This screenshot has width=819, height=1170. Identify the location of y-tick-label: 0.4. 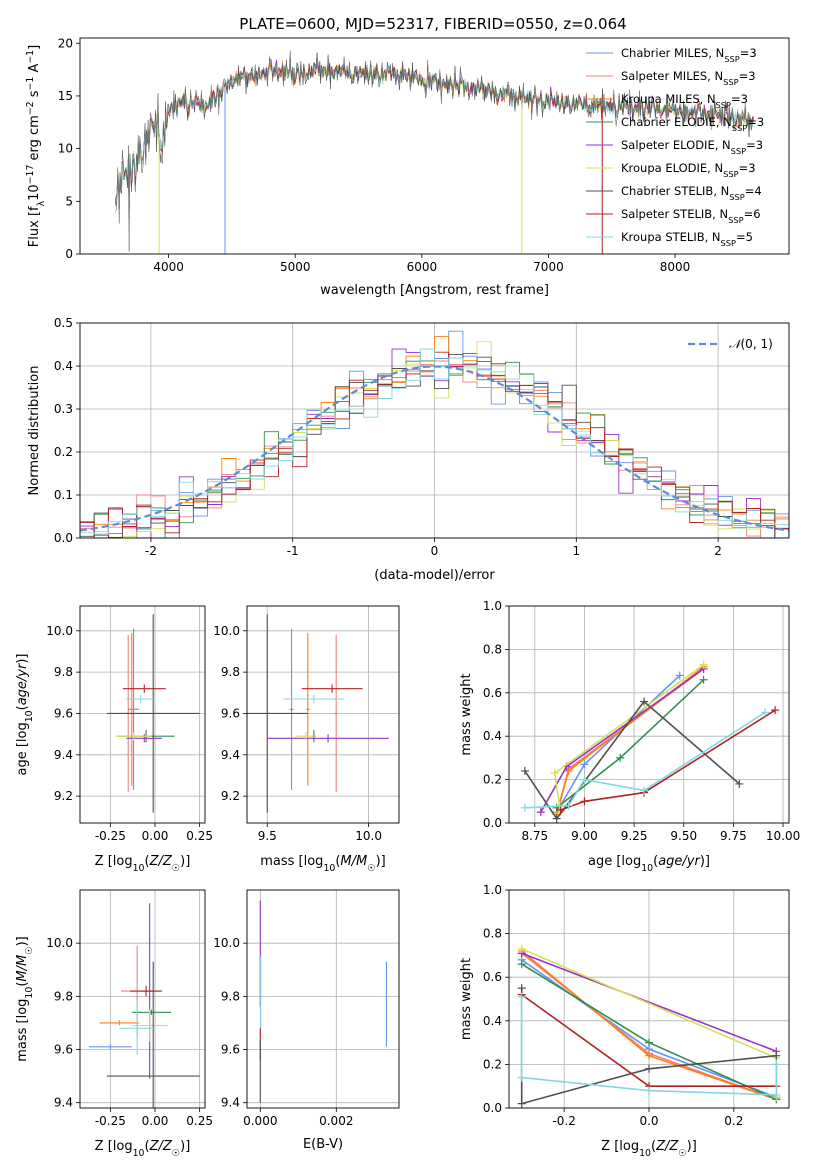
(492, 1021).